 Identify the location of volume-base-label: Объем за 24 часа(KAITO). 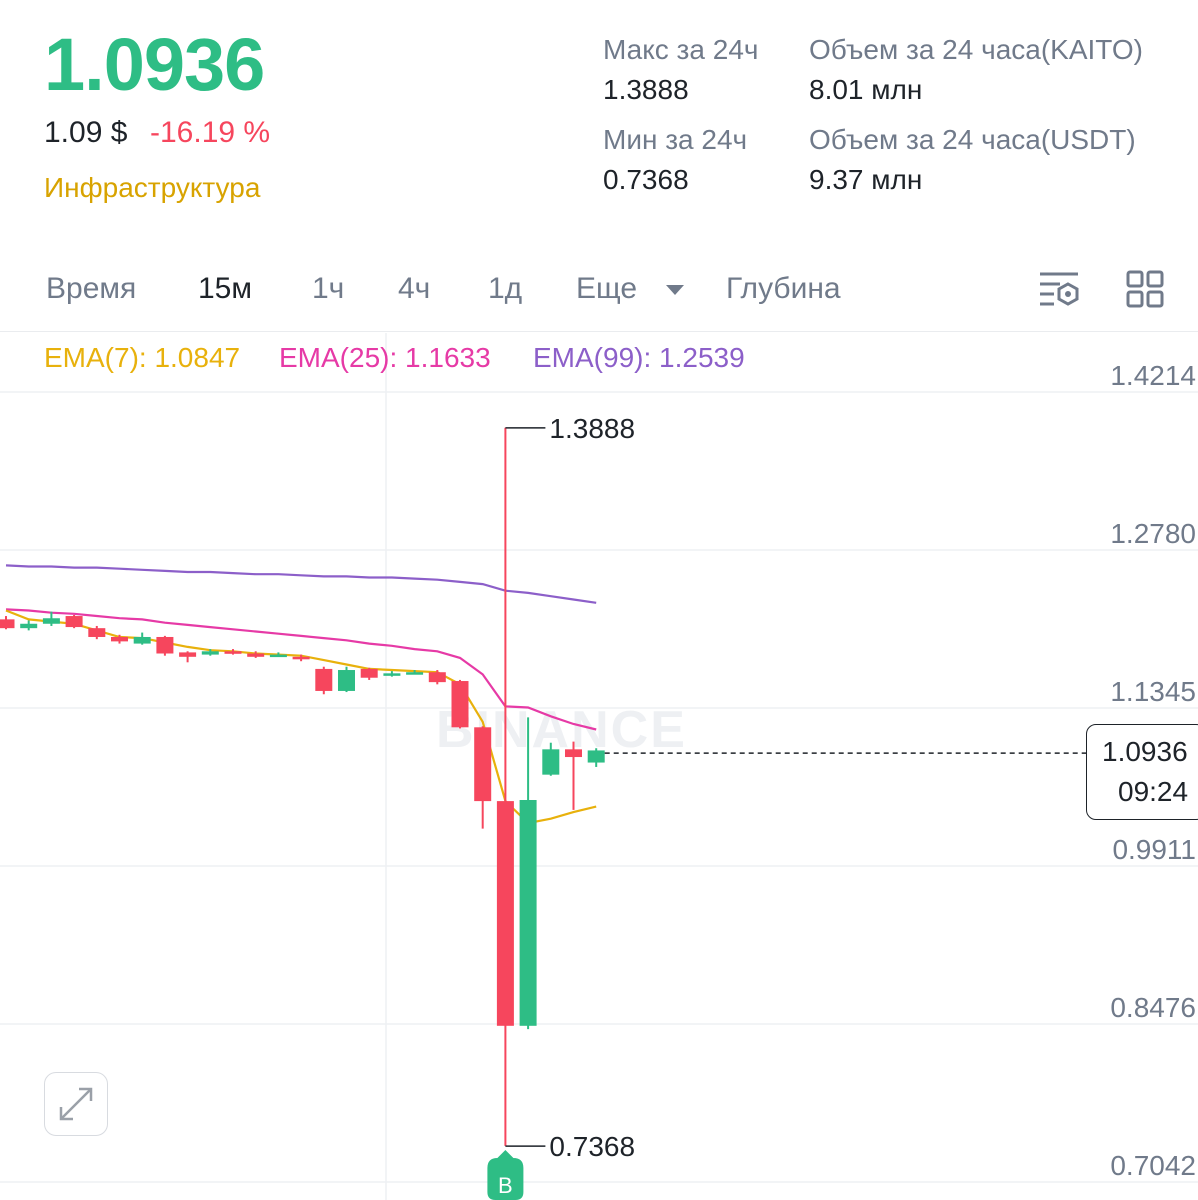
(976, 49).